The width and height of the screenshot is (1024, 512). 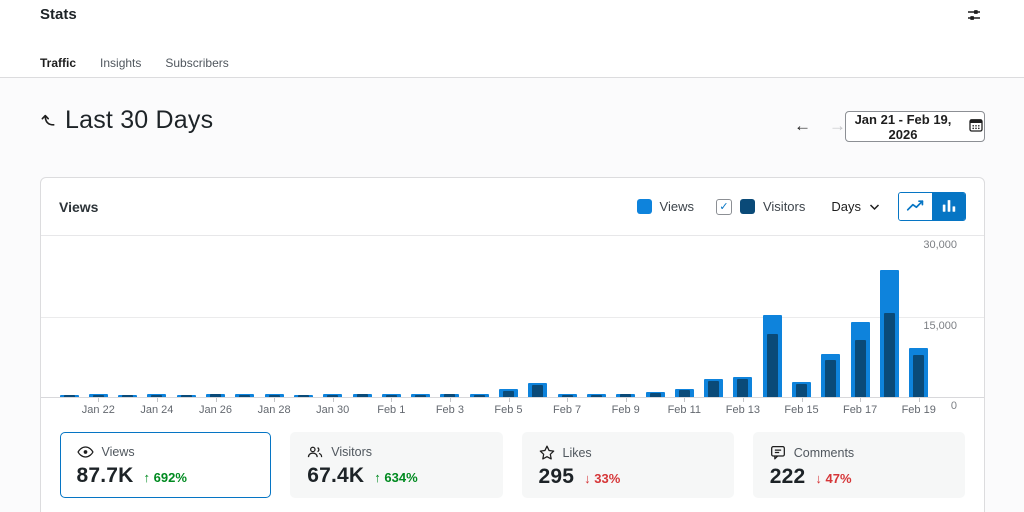 What do you see at coordinates (336, 475) in the screenshot?
I see `summary-card-value: 67.4K` at bounding box center [336, 475].